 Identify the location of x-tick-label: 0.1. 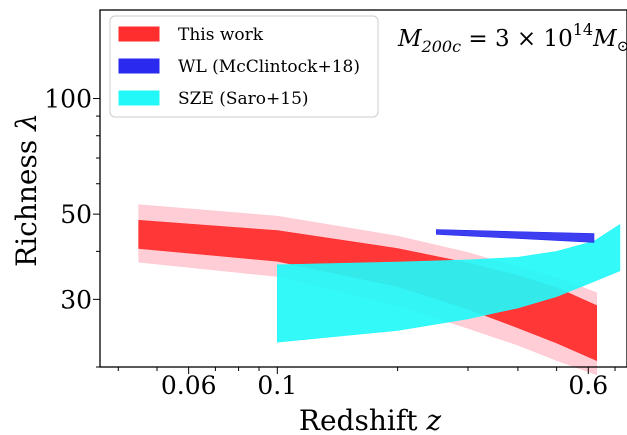
(277, 385).